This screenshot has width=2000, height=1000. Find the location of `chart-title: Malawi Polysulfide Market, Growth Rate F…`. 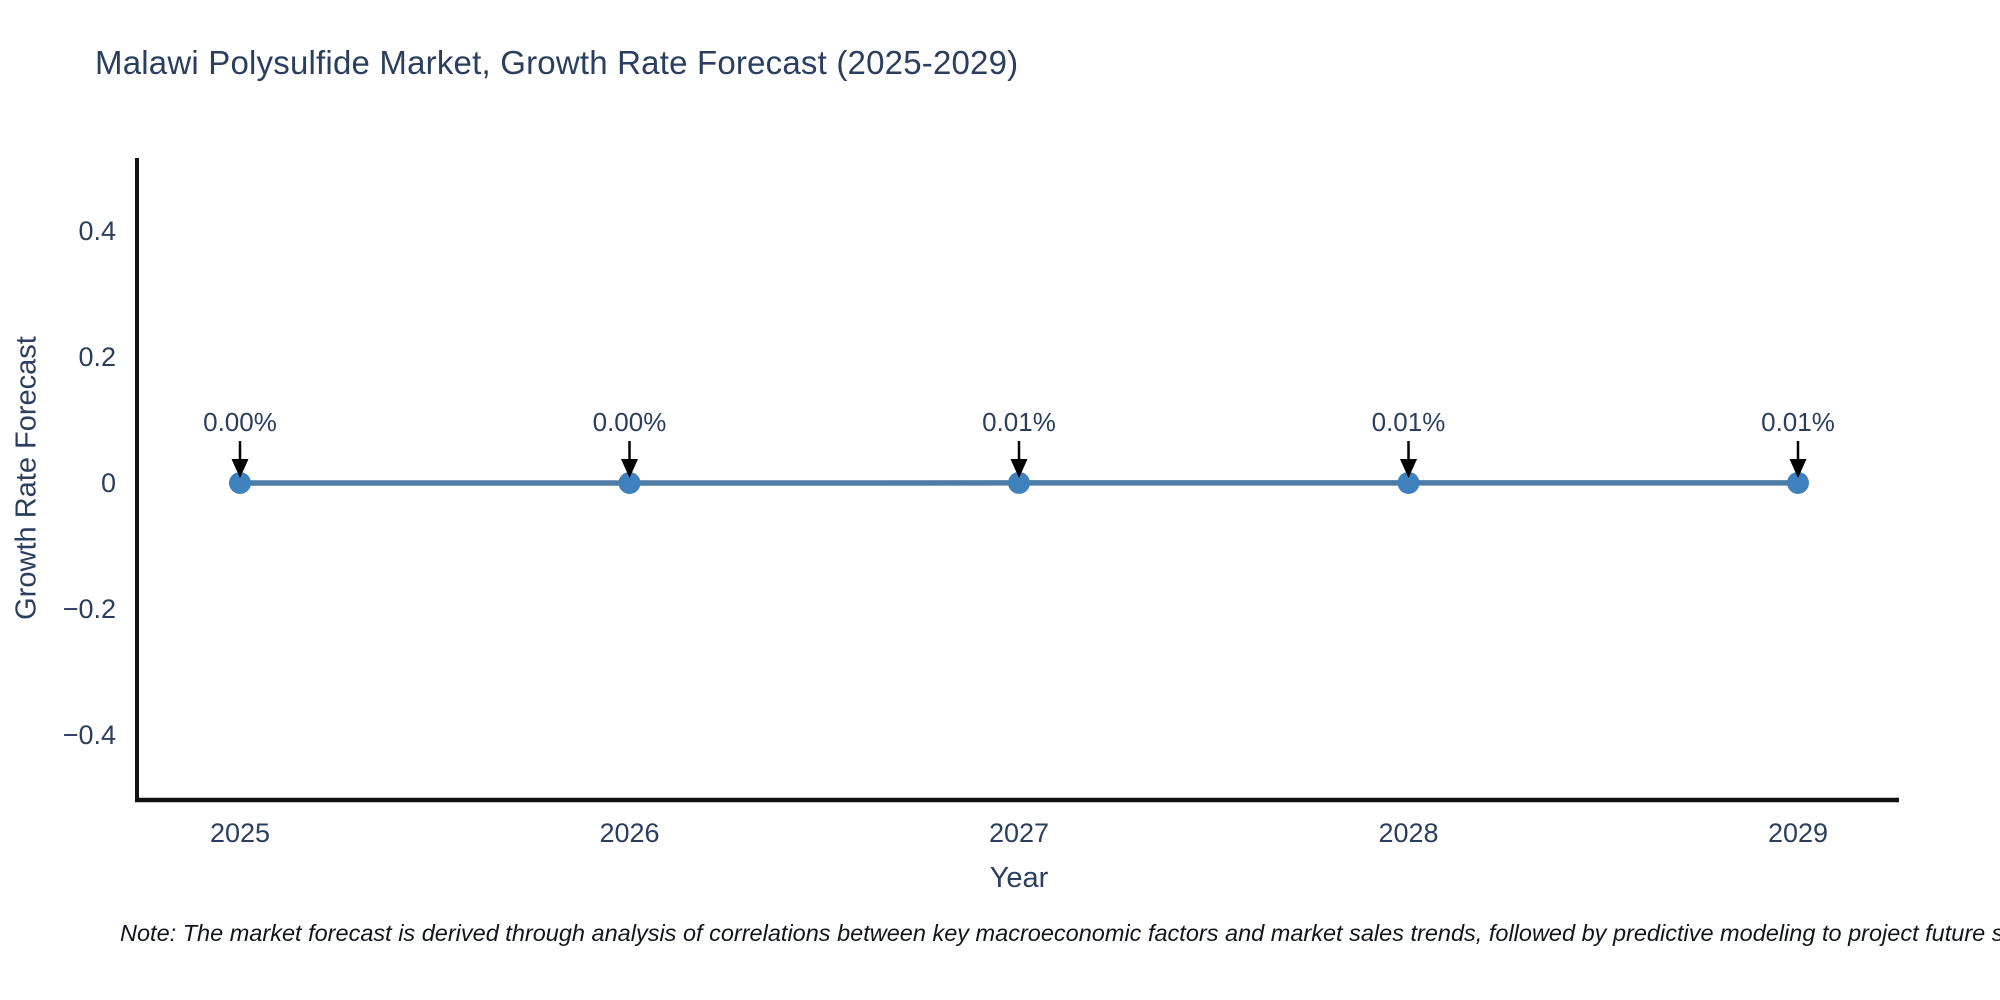

chart-title: Malawi Polysulfide Market, Growth Rate F… is located at coordinates (557, 62).